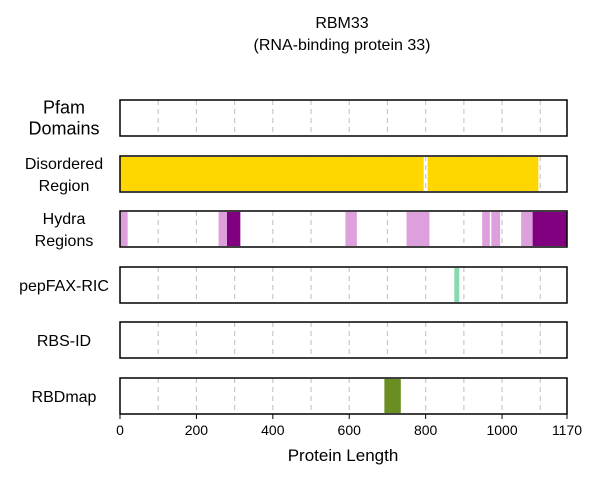 This screenshot has width=600, height=480. I want to click on x-tick-label: 600, so click(350, 430).